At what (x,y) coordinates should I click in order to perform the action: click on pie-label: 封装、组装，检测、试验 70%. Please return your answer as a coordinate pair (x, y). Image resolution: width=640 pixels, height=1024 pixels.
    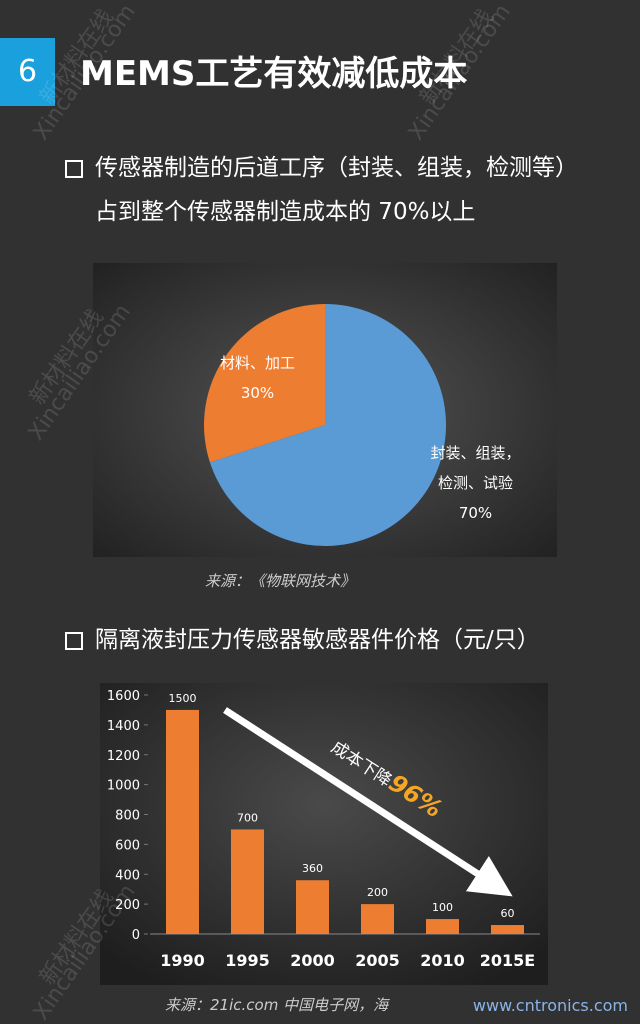
    Looking at the image, I should click on (475, 483).